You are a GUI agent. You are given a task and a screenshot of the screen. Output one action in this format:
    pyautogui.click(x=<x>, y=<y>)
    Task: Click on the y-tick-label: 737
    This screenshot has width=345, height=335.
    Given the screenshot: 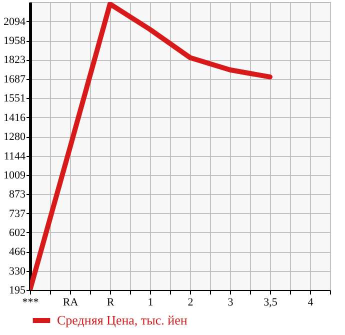 What is the action you would take?
    pyautogui.click(x=17, y=214)
    